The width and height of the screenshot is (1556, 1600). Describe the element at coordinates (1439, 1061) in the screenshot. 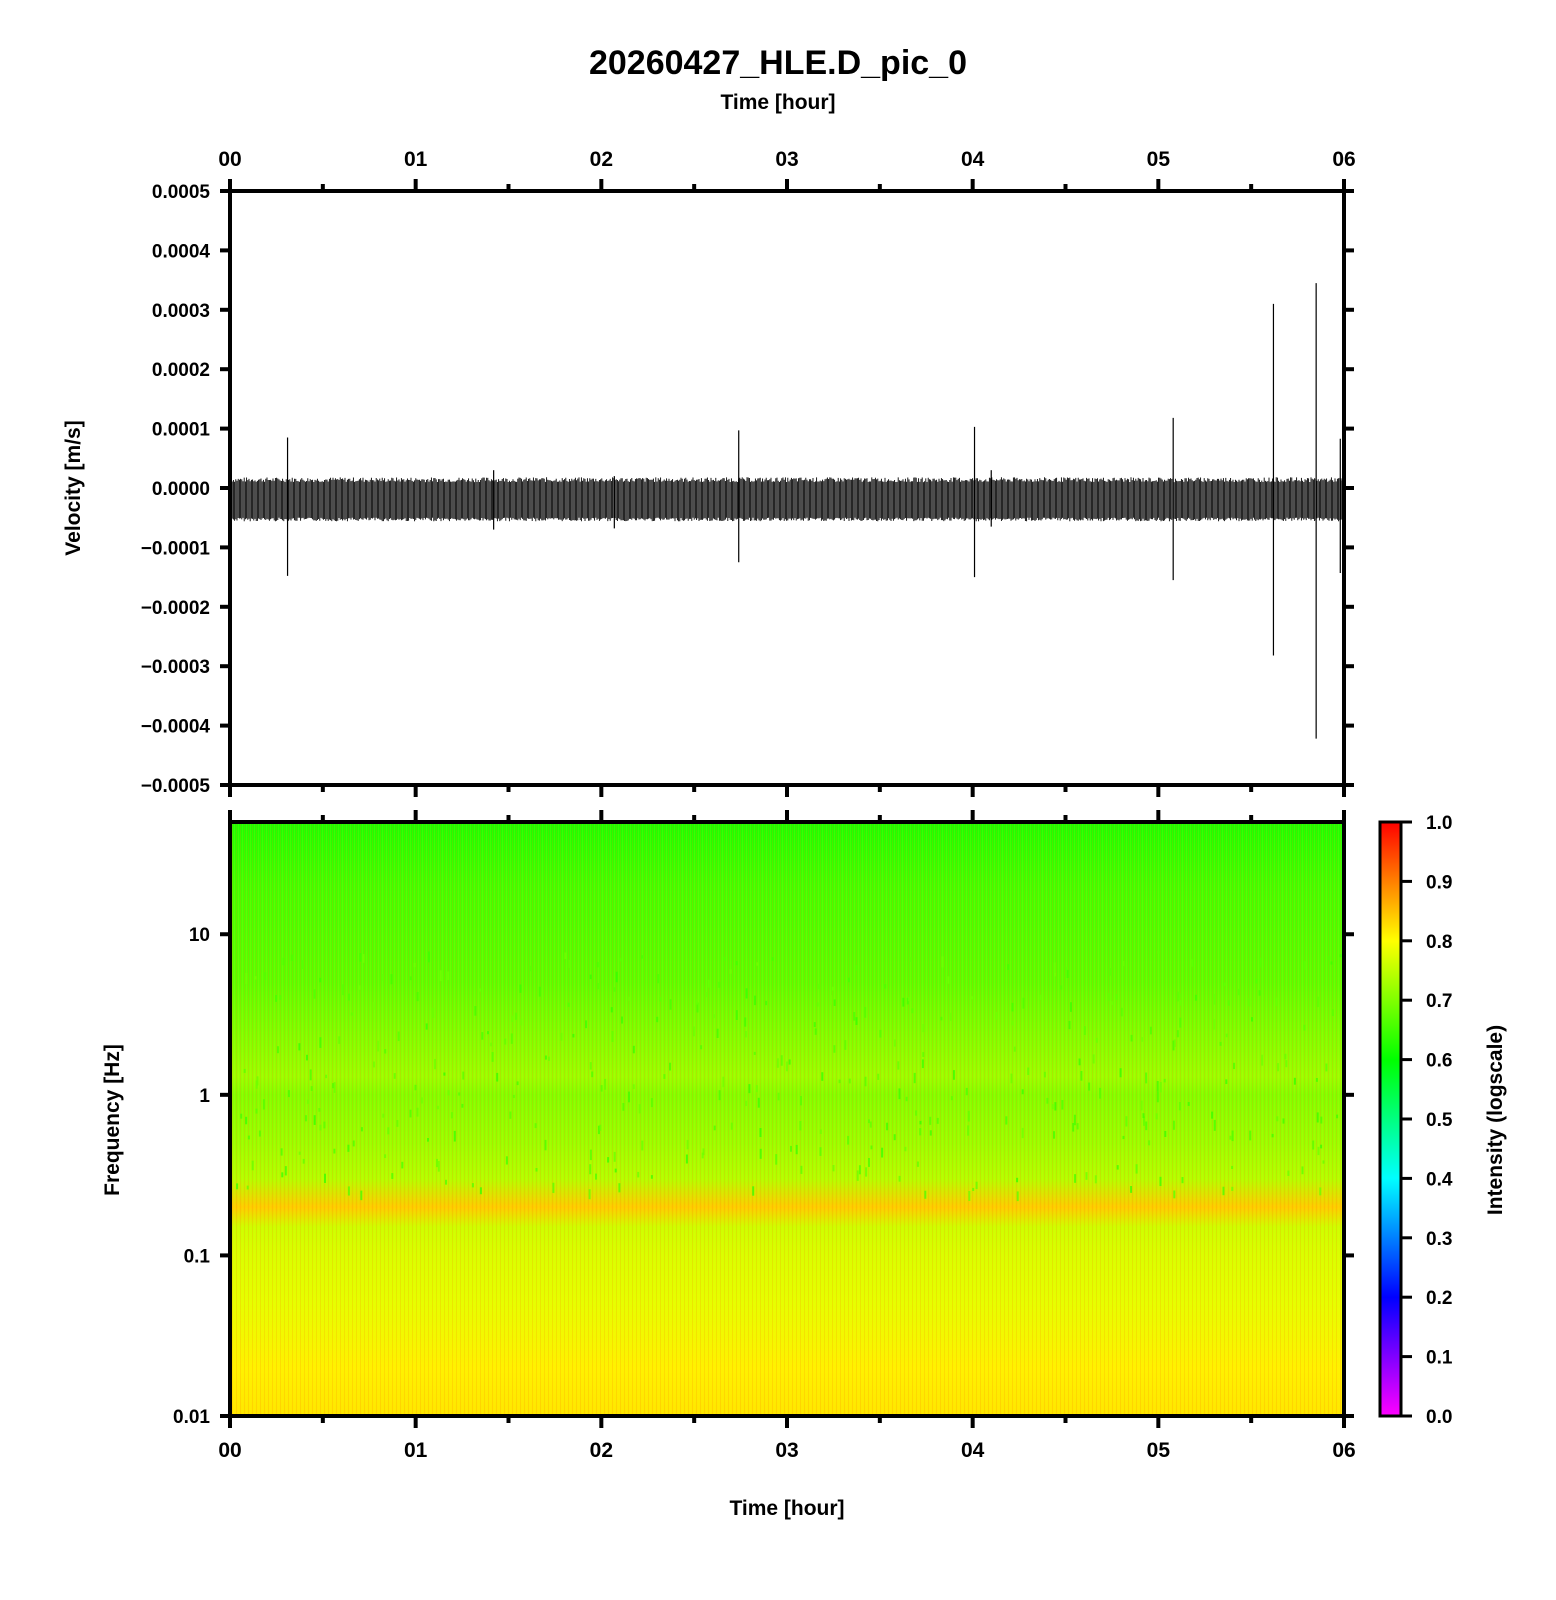

I see `colorbar-tick-label: 0.6` at that location.